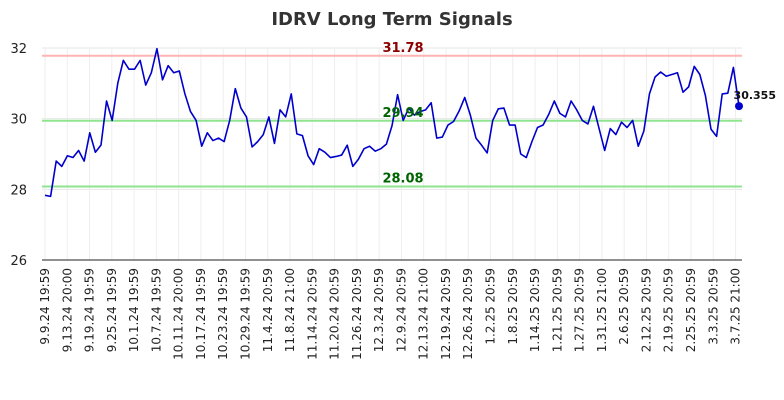 The width and height of the screenshot is (784, 400). I want to click on x-tick-label: 10.29.24 19:59, so click(245, 314).